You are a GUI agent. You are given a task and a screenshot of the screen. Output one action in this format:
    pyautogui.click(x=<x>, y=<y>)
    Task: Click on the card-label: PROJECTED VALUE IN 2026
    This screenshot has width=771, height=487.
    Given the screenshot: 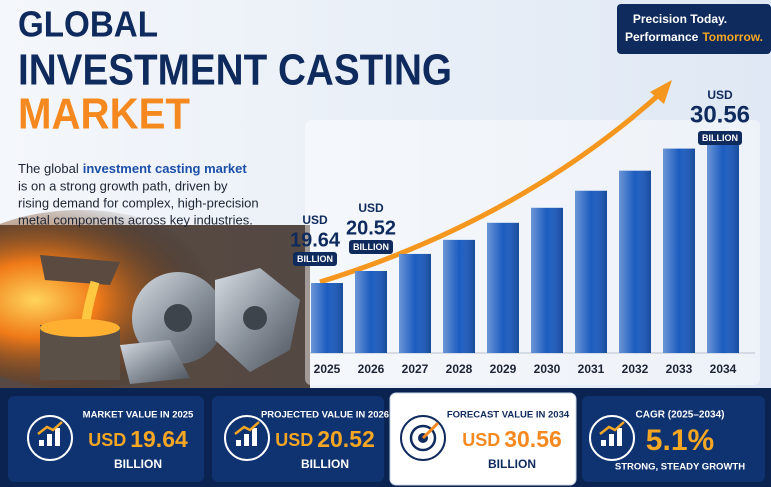 What is the action you would take?
    pyautogui.click(x=325, y=415)
    